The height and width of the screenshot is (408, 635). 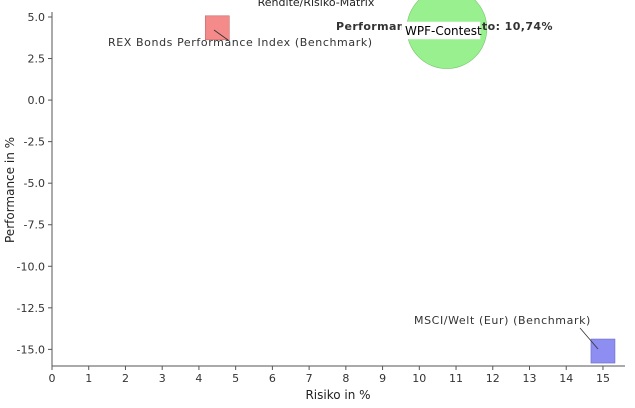 I want to click on data-point-msci, so click(x=603, y=351).